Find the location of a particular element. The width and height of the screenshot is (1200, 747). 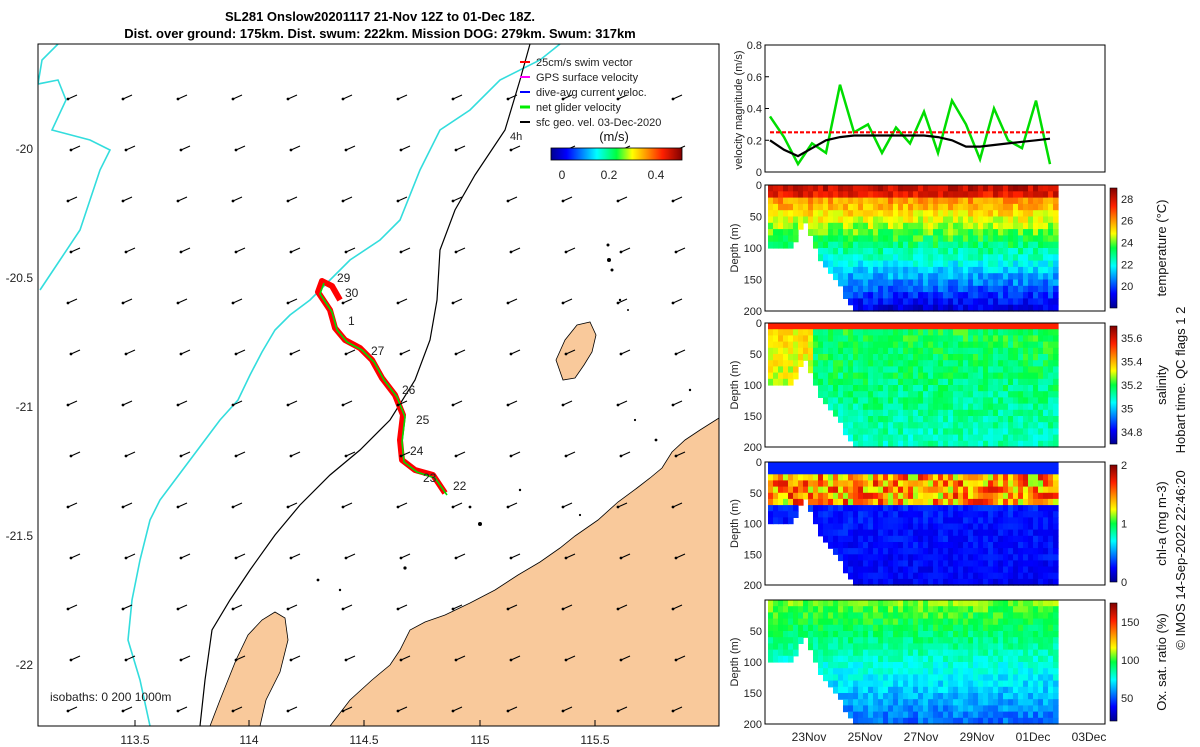

map-y-tick-label: -21.5 is located at coordinates (20, 536).